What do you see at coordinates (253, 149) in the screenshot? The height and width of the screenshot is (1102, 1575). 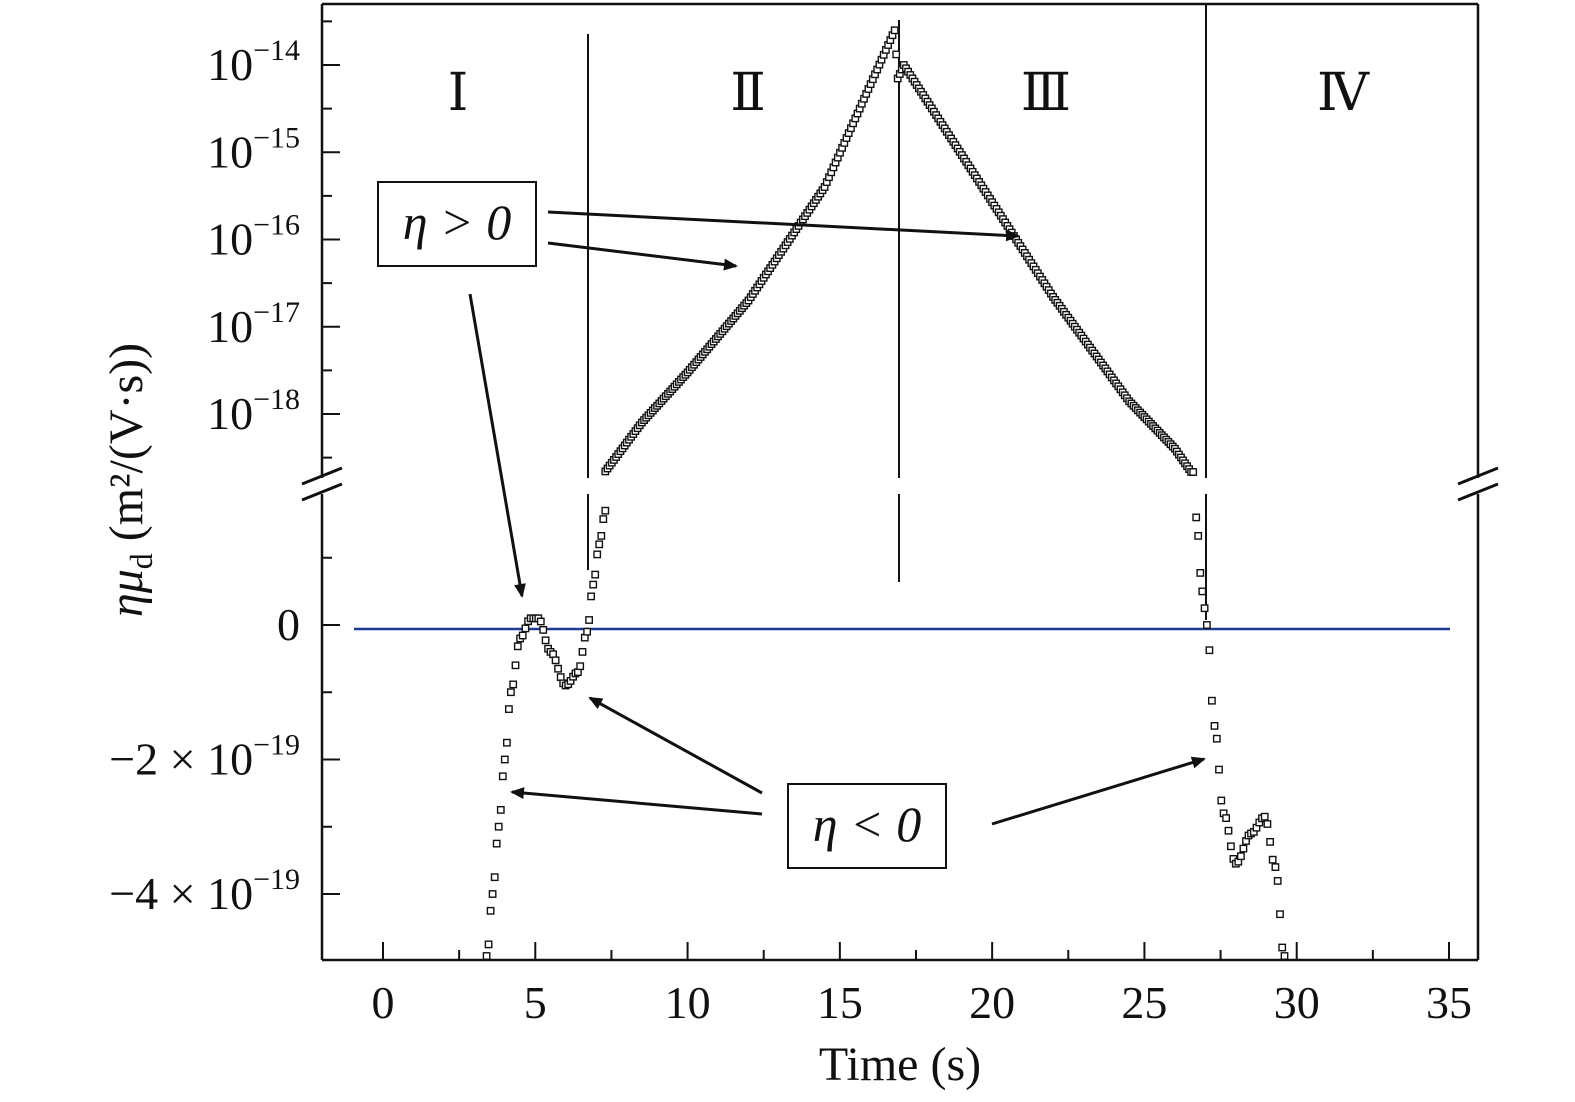 I see `y-upper-tick-label-2: 10−15` at bounding box center [253, 149].